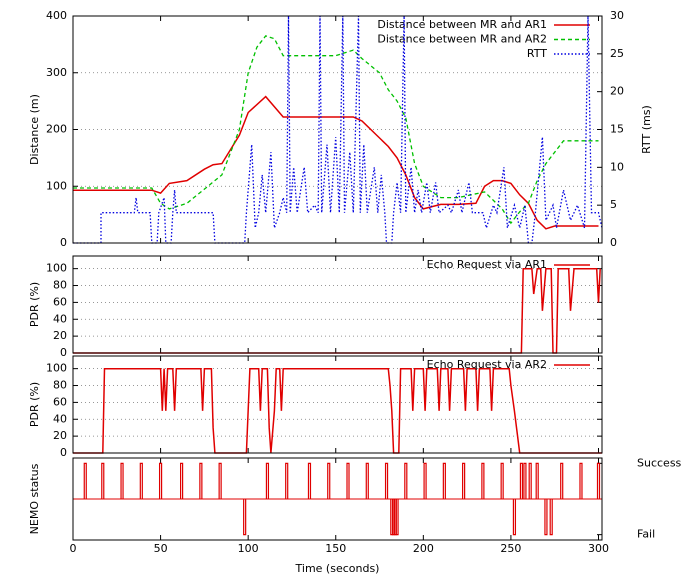  Describe the element at coordinates (617, 53) in the screenshot. I see `y2-tick-label: 25` at that location.